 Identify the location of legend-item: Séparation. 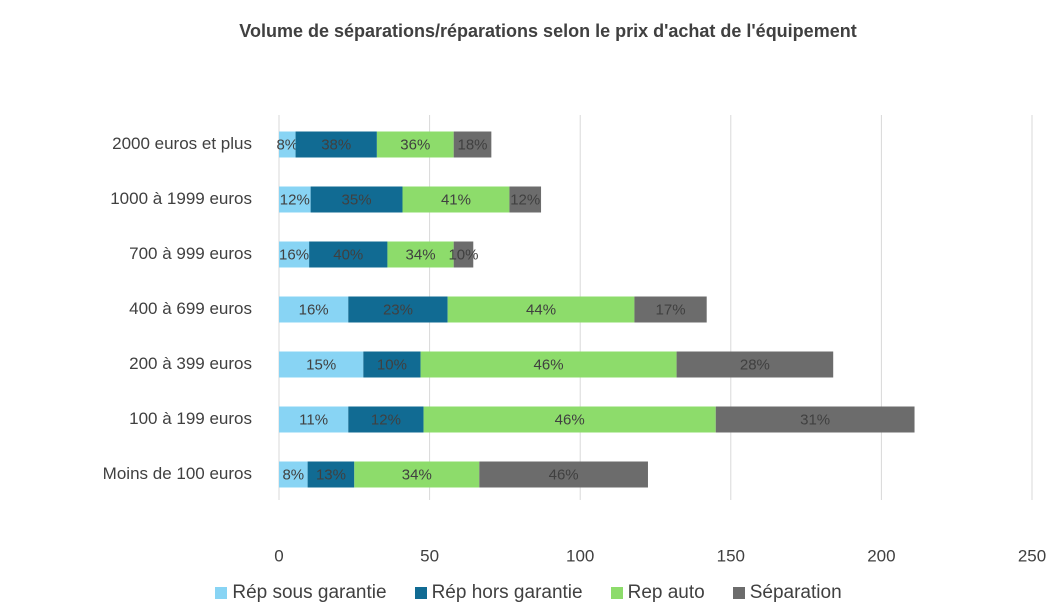
(787, 593).